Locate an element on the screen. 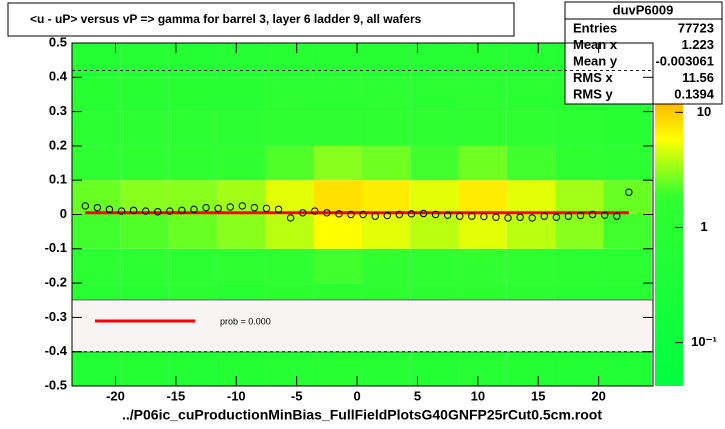 The width and height of the screenshot is (725, 429). stats-value: -0.003061 is located at coordinates (684, 60).